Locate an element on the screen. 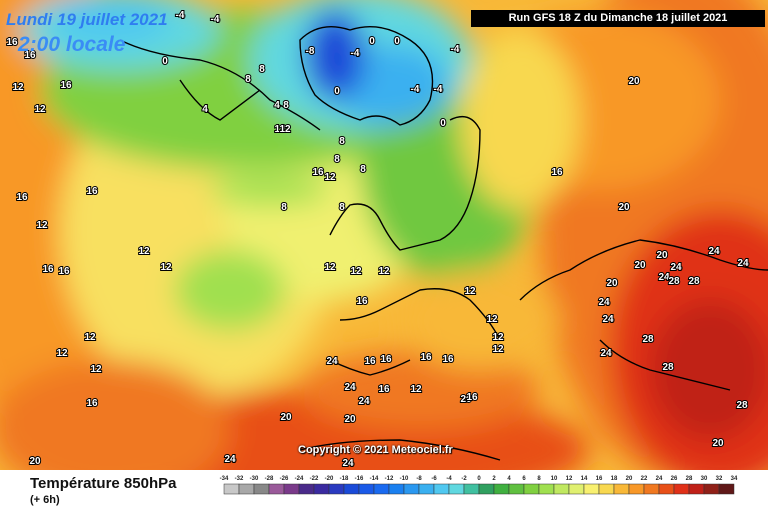 This screenshot has width=768, height=512. model-run-label: Run GFS 18 Z du Dimanche 18 juillet 2021 is located at coordinates (618, 18).